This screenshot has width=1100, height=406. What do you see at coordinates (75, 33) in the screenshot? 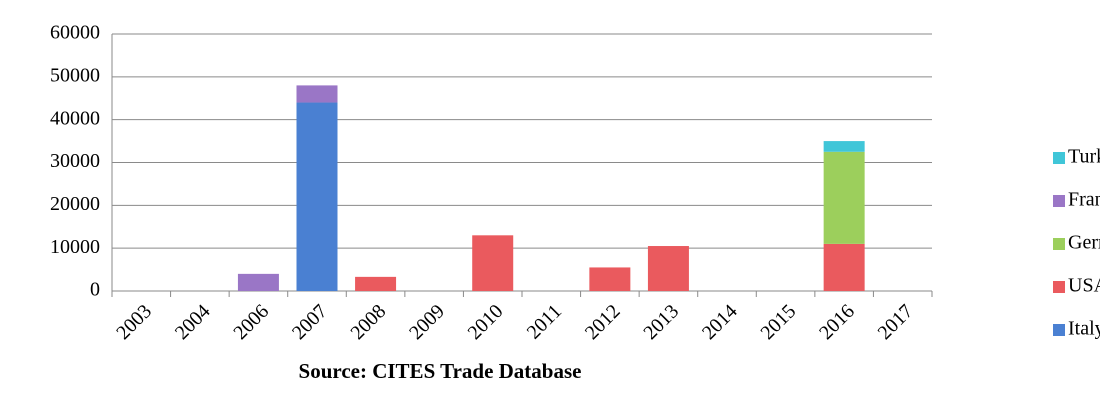
I see `y-tick-label: 60000` at bounding box center [75, 33].